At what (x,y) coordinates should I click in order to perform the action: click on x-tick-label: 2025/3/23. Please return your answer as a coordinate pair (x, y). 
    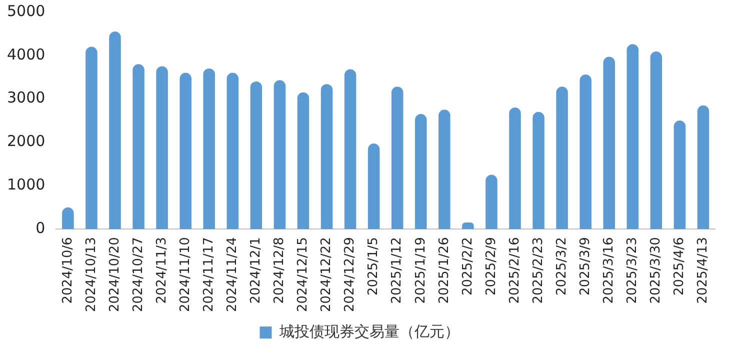
    Looking at the image, I should click on (632, 270).